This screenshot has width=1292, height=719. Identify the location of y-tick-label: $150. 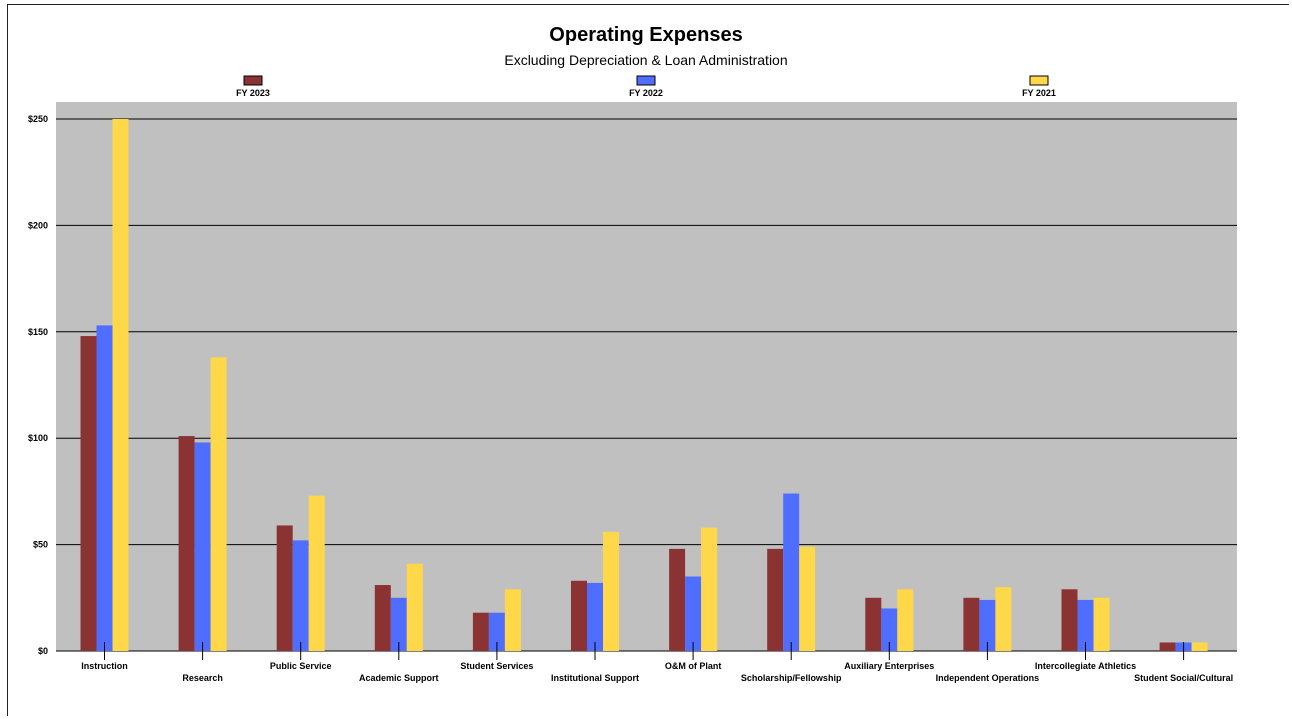
(38, 332).